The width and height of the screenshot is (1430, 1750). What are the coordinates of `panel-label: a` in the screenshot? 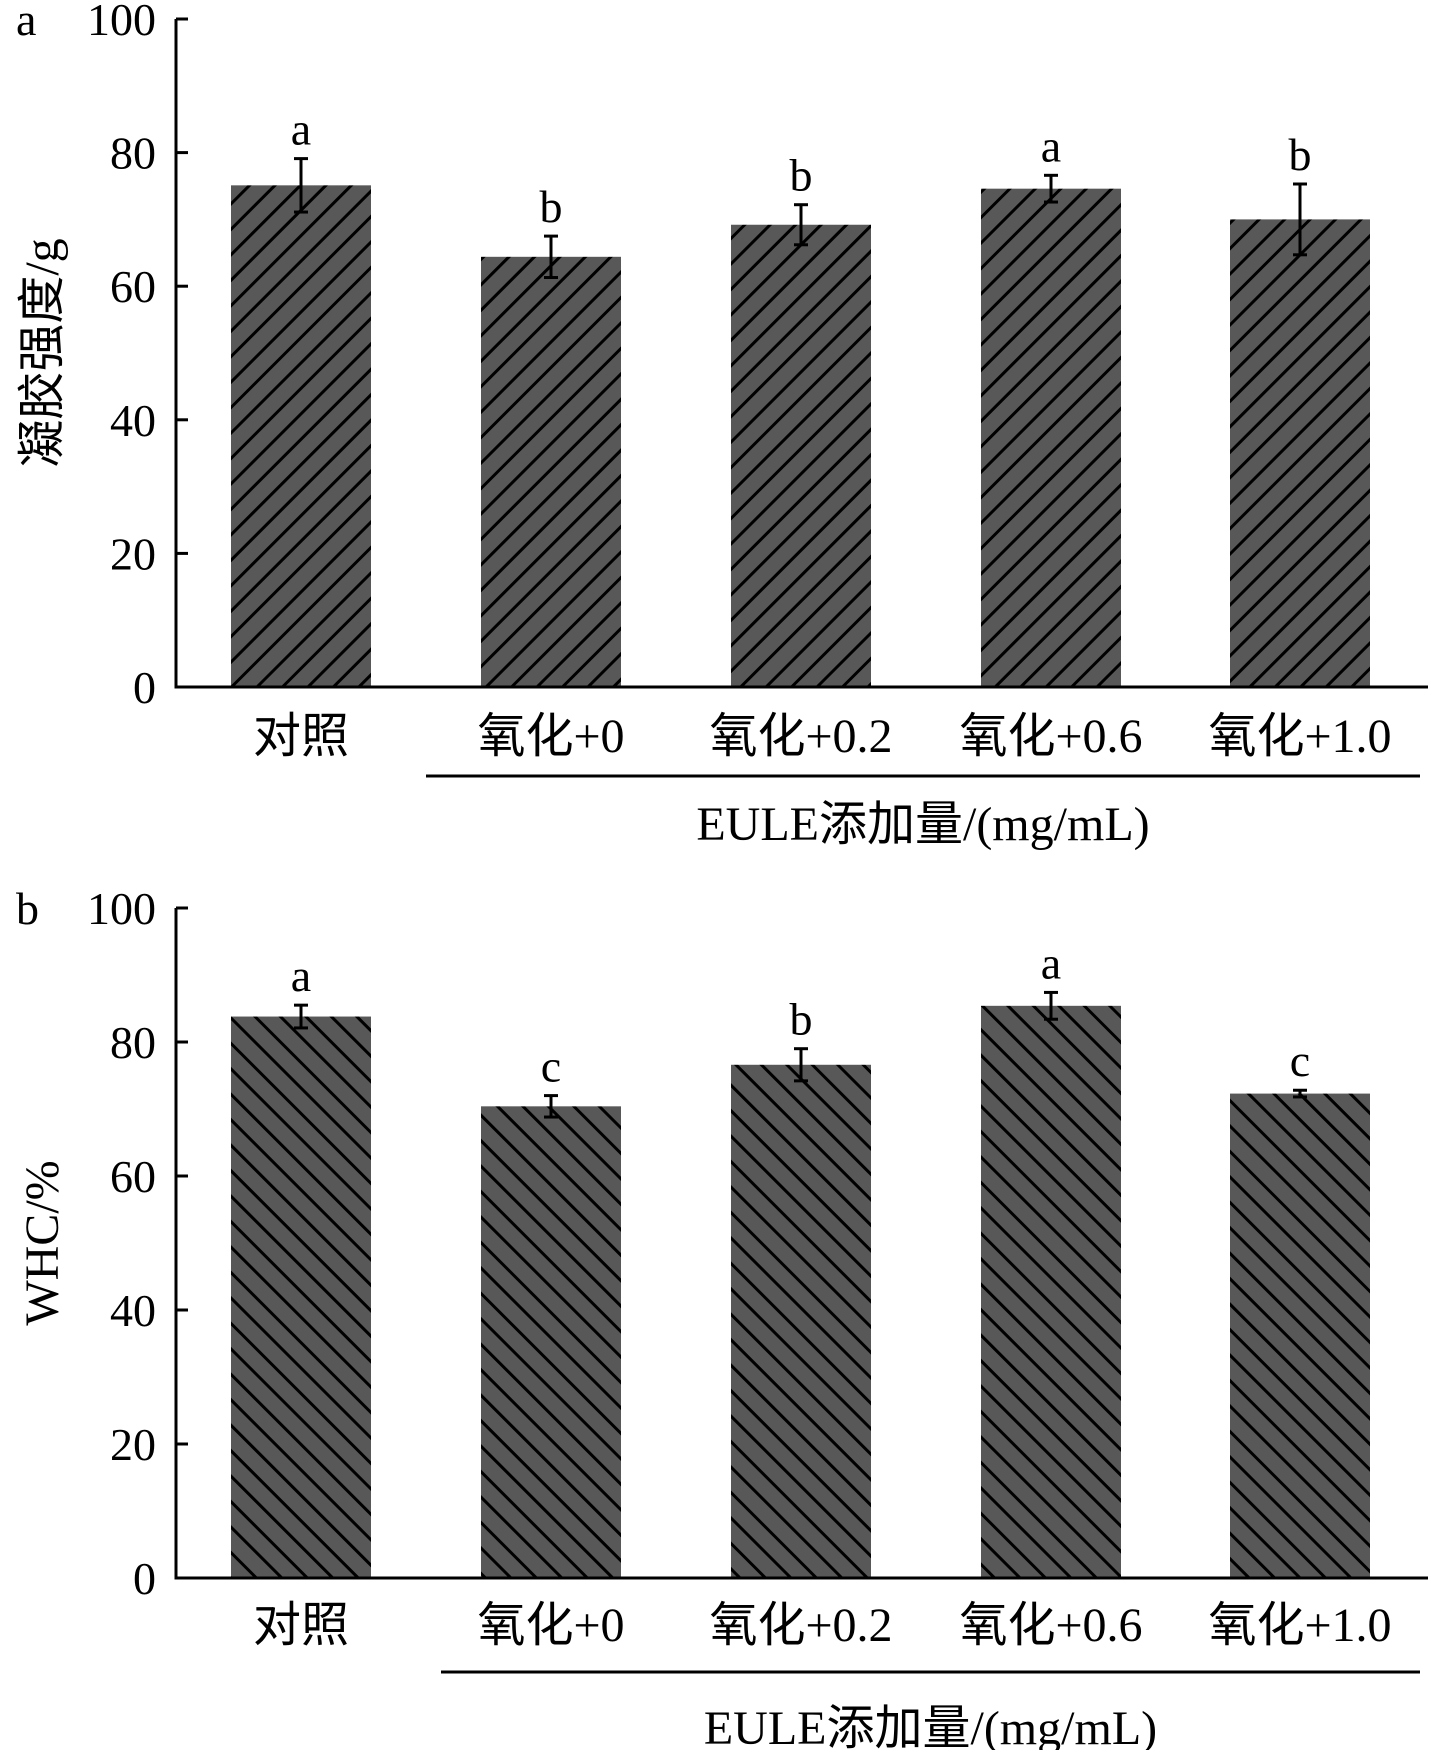 It's located at (26, 22).